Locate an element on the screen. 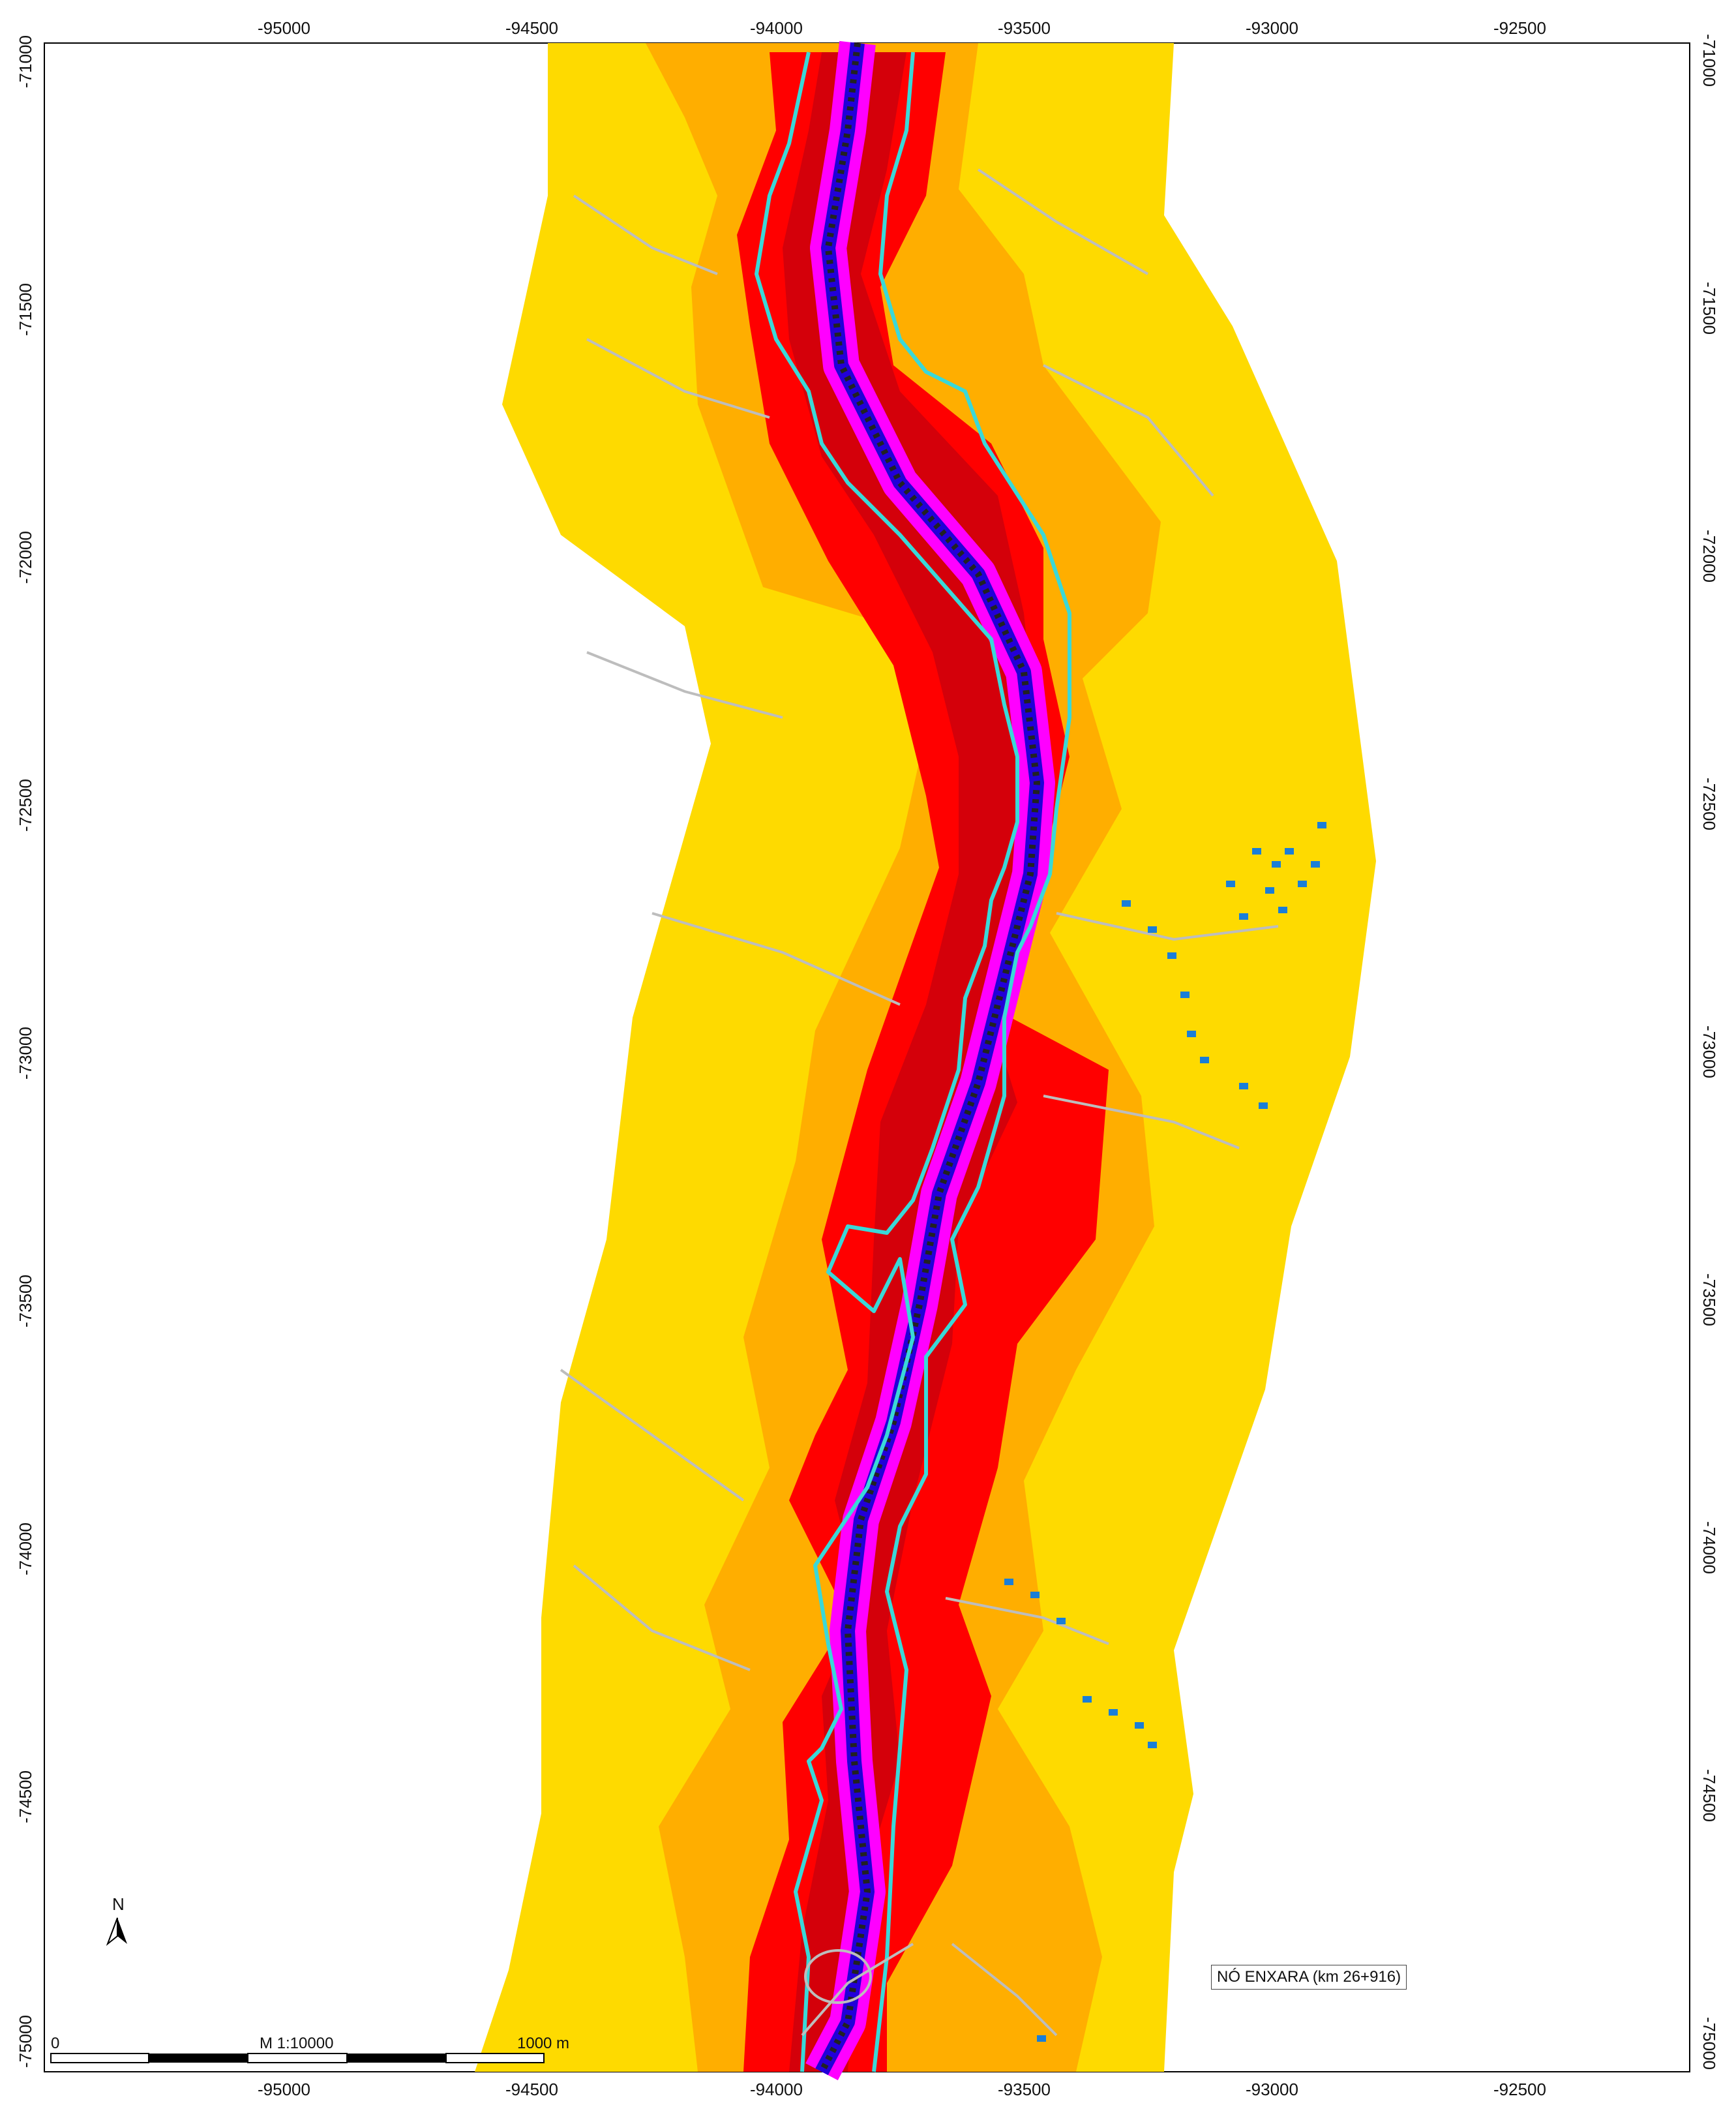 The image size is (1736, 2122). top-axis-label: -94500 is located at coordinates (531, 28).